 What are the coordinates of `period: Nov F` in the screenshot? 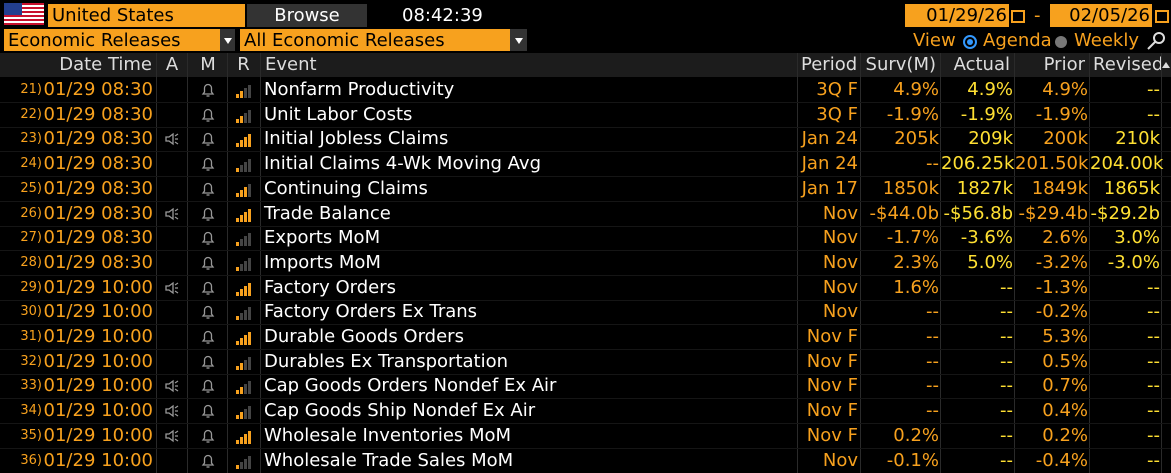 It's located at (832, 361).